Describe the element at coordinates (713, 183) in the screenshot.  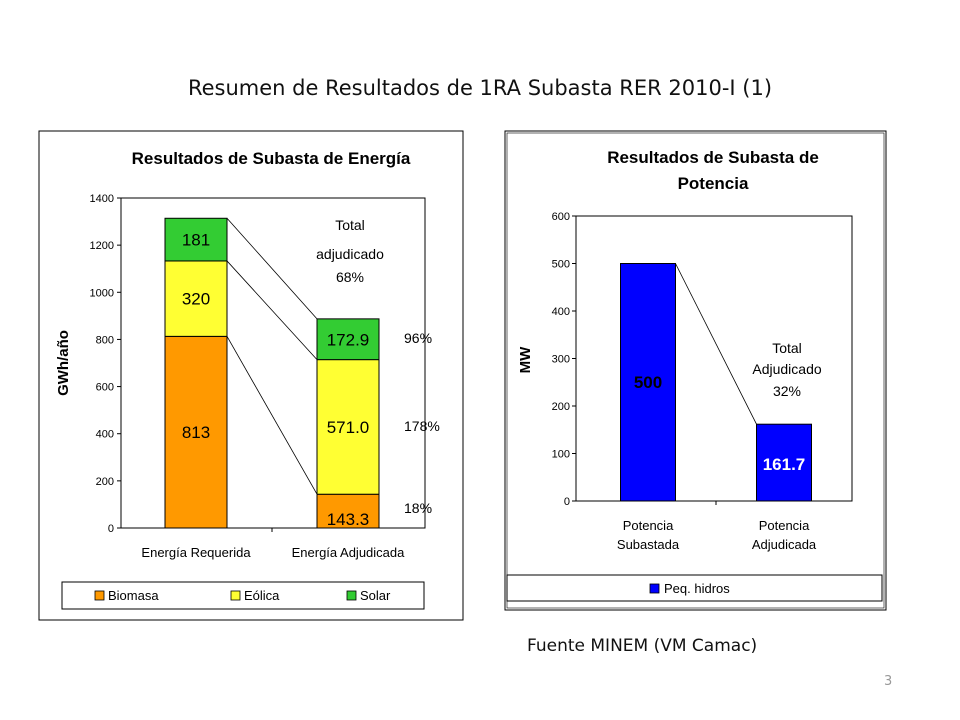
I see `power-chart-title-line-2: Potencia` at that location.